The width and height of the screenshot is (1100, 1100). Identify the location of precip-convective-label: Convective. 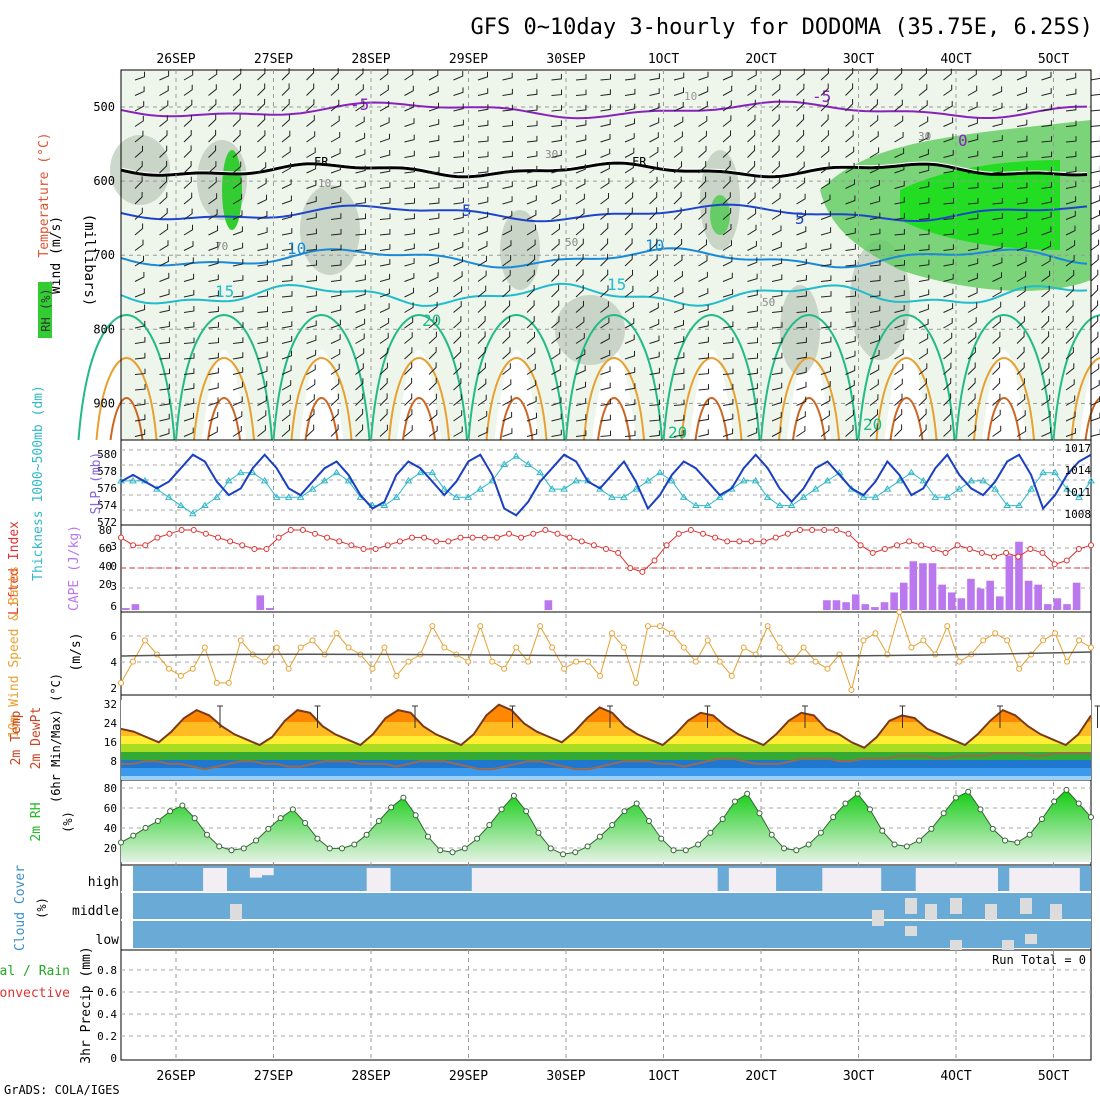
(35, 993).